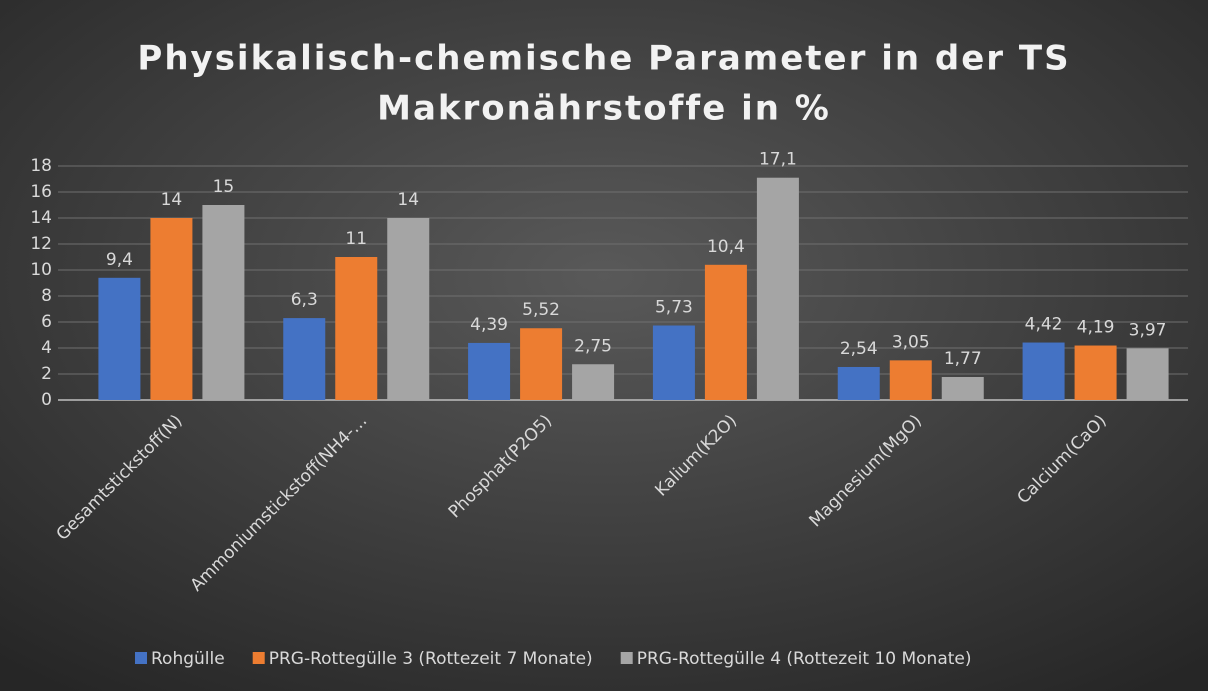  What do you see at coordinates (41, 218) in the screenshot?
I see `y-tick-label: 14` at bounding box center [41, 218].